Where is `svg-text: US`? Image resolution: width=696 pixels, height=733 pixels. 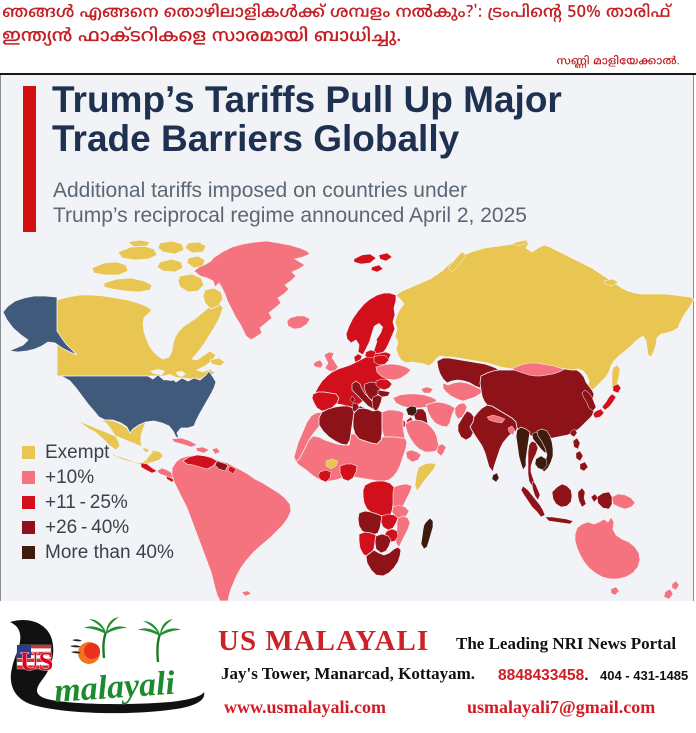
svg-text: US is located at coordinates (36, 661).